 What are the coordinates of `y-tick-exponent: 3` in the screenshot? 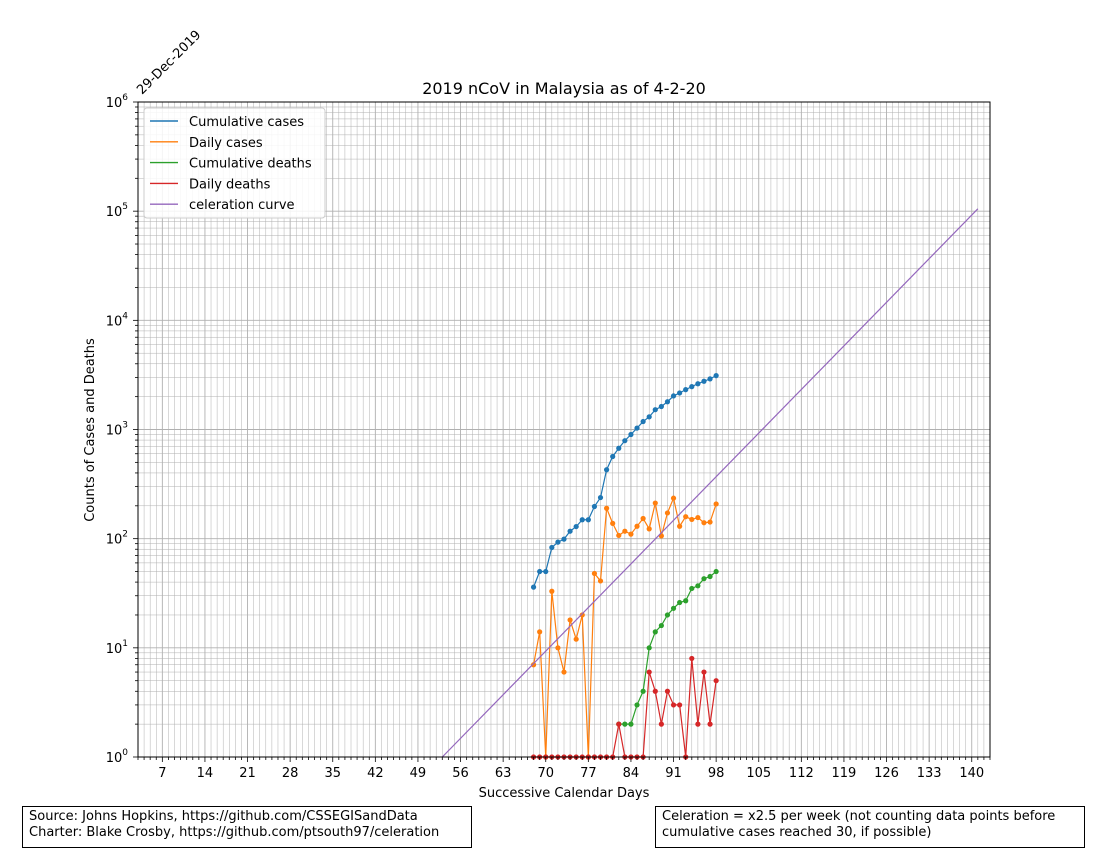 It's located at (125, 426).